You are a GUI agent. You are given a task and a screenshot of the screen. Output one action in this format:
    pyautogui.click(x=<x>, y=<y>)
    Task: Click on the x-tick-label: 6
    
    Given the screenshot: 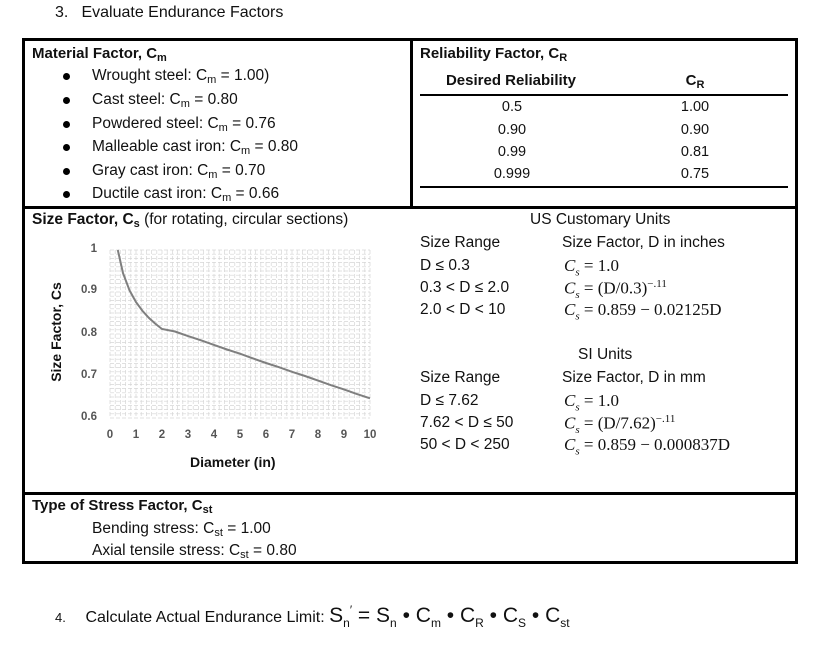 What is the action you would take?
    pyautogui.click(x=266, y=435)
    